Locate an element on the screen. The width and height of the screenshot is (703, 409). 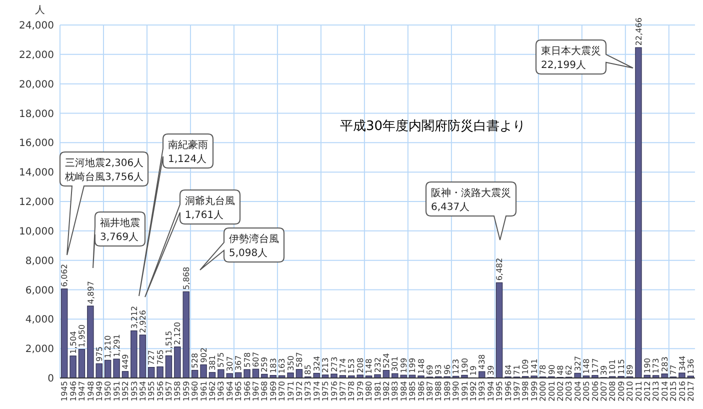
data-label: 48 is located at coordinates (560, 370).